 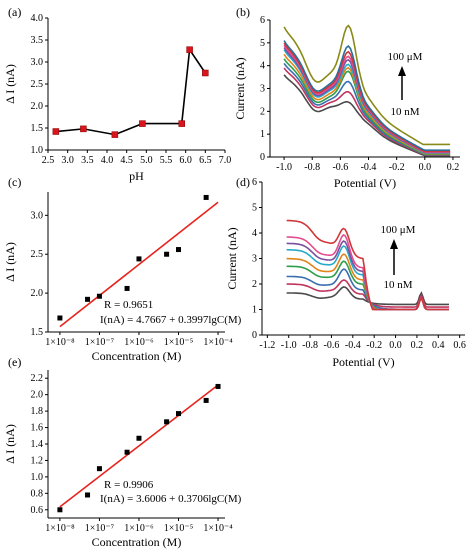 I want to click on x-tick-label: -1.0, so click(x=289, y=345).